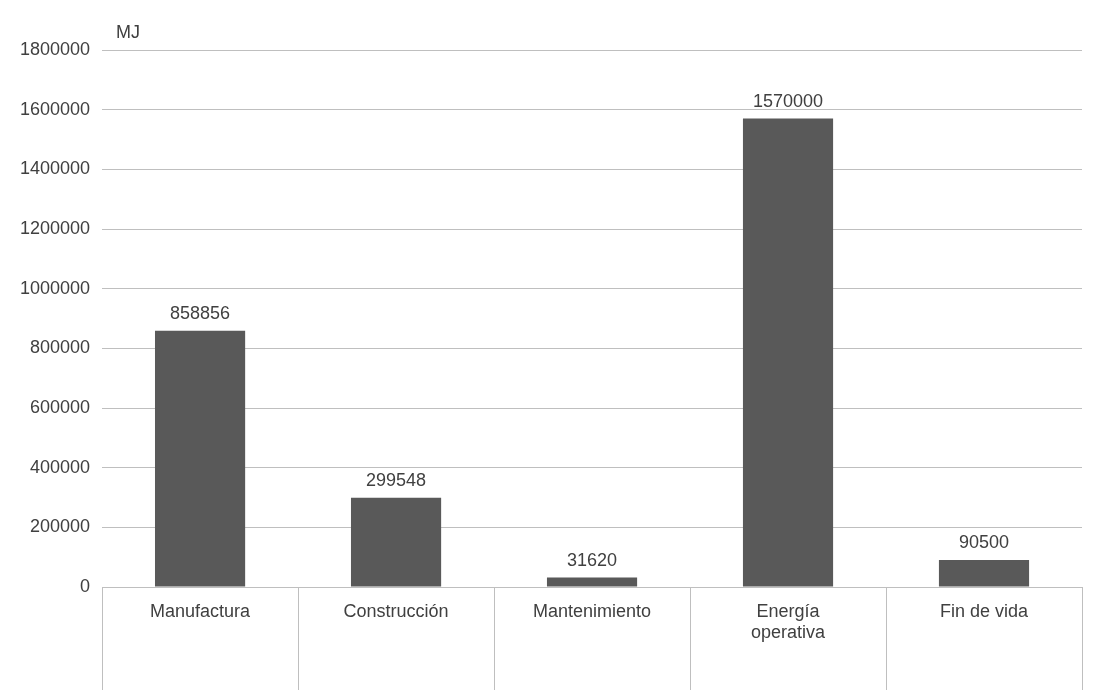 The width and height of the screenshot is (1114, 690). What do you see at coordinates (60, 406) in the screenshot?
I see `y-tick-label: 600000` at bounding box center [60, 406].